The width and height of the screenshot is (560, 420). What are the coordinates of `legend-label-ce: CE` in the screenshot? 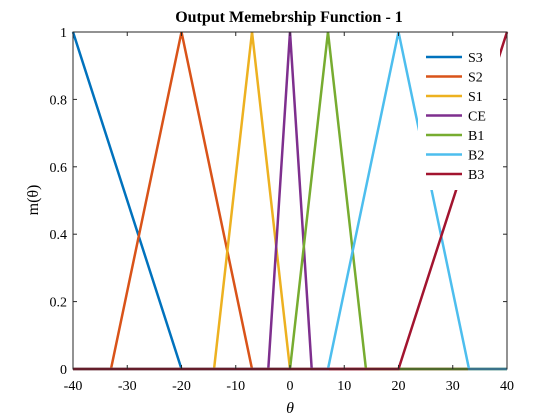 It's located at (477, 117).